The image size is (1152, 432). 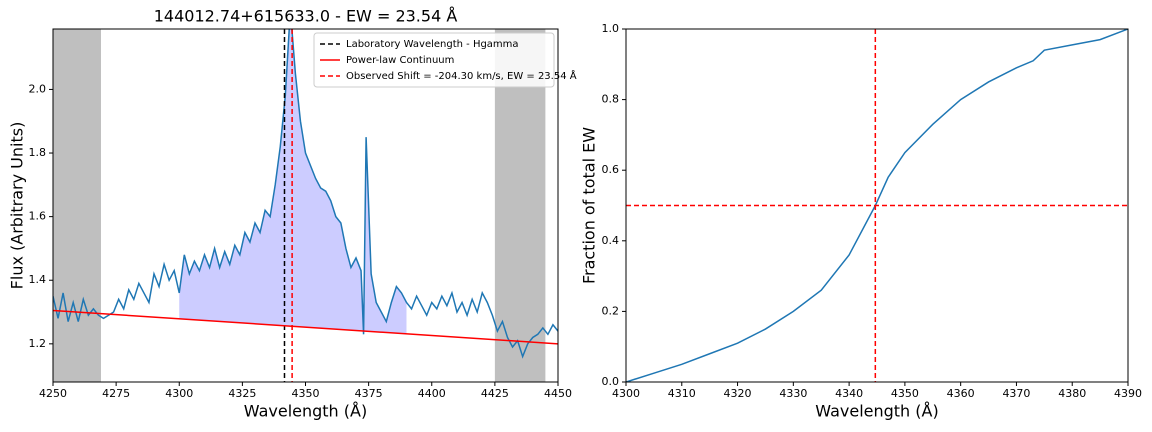 I want to click on legend-label: Laboratory Wavelength - Hgamma, so click(x=432, y=44).